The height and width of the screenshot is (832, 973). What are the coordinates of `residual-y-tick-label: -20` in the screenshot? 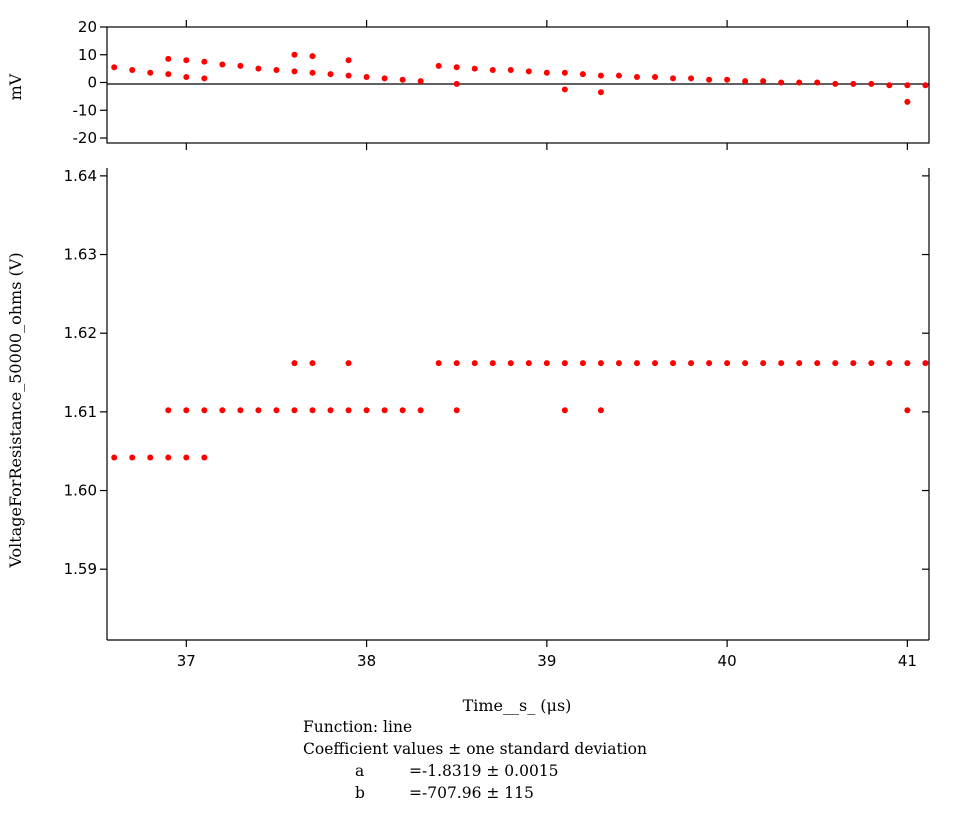 It's located at (85, 138).